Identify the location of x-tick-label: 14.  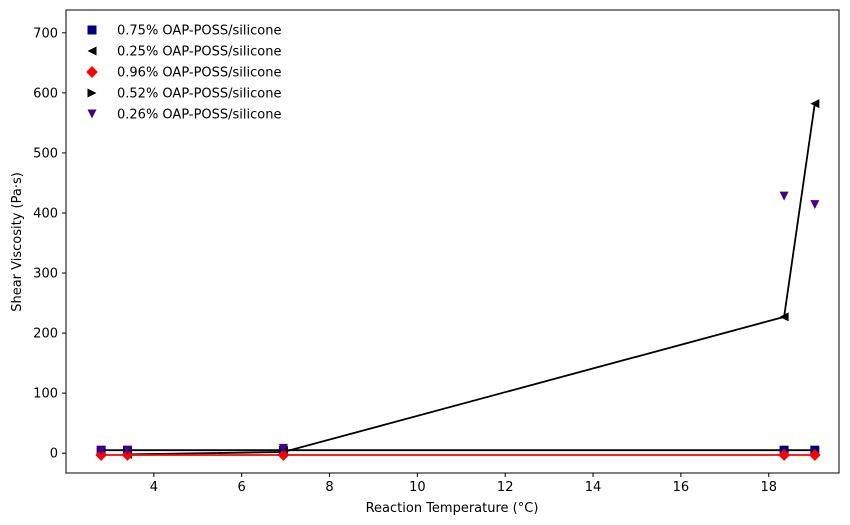
(593, 487).